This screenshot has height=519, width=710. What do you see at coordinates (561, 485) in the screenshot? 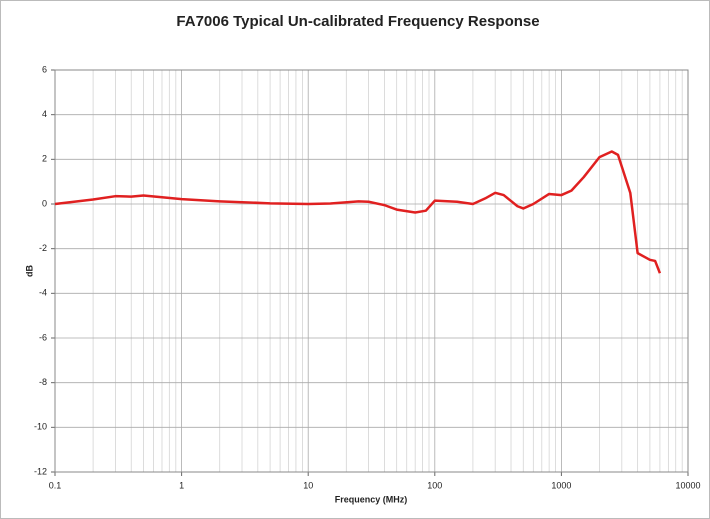
I see `x-tick-label: 1000` at bounding box center [561, 485].